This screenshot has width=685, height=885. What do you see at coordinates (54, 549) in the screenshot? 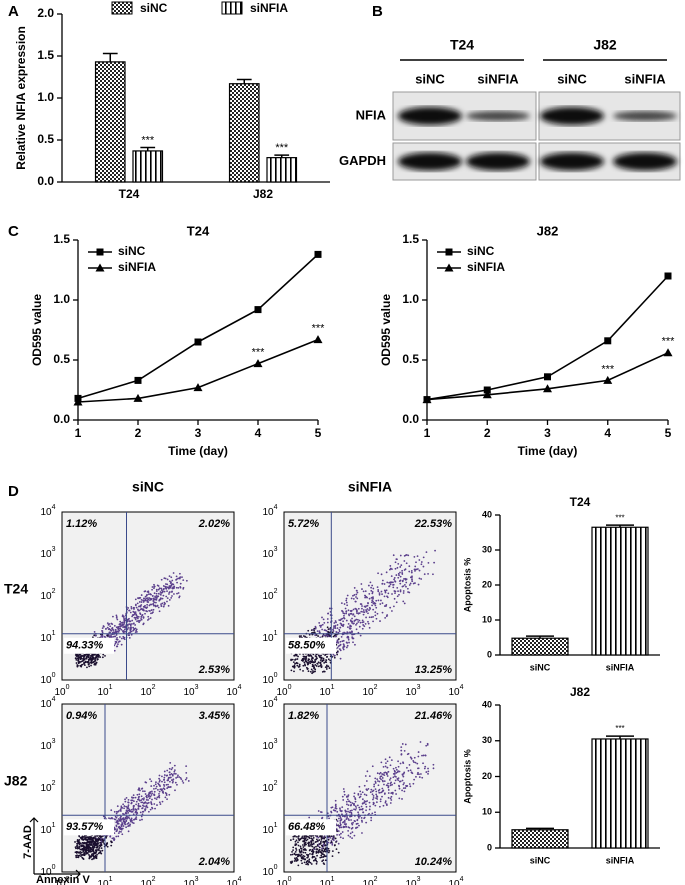
I see `tick-exponent: 3` at bounding box center [54, 549].